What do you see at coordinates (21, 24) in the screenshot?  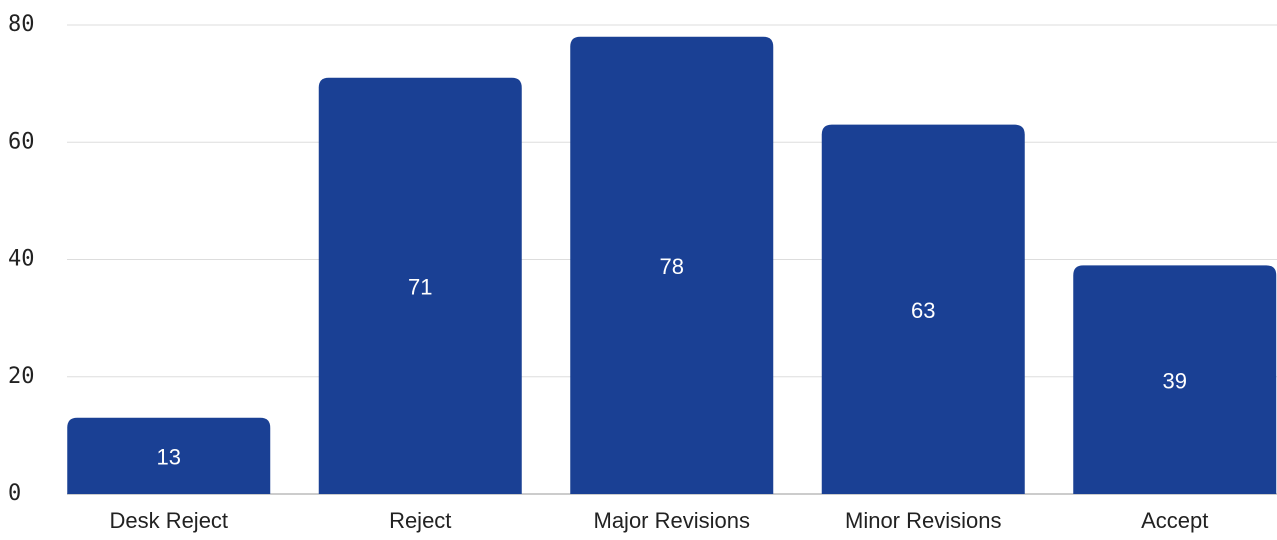 I see `y-tick-label: 80` at bounding box center [21, 24].